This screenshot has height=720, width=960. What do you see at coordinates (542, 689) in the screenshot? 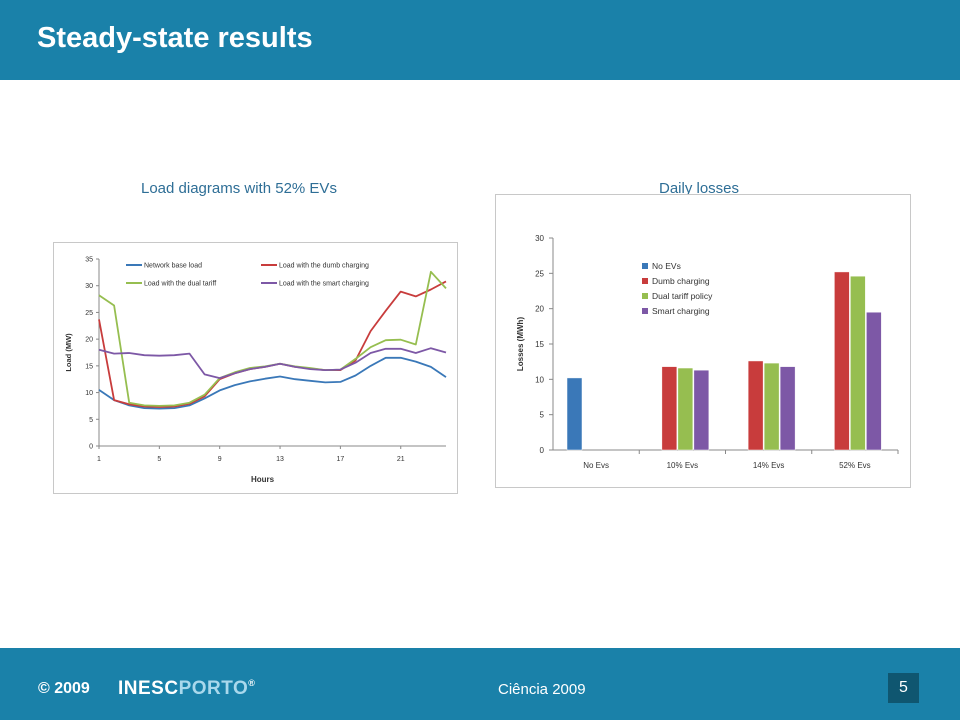
I see `footer-event: Ciência 2009` at bounding box center [542, 689].